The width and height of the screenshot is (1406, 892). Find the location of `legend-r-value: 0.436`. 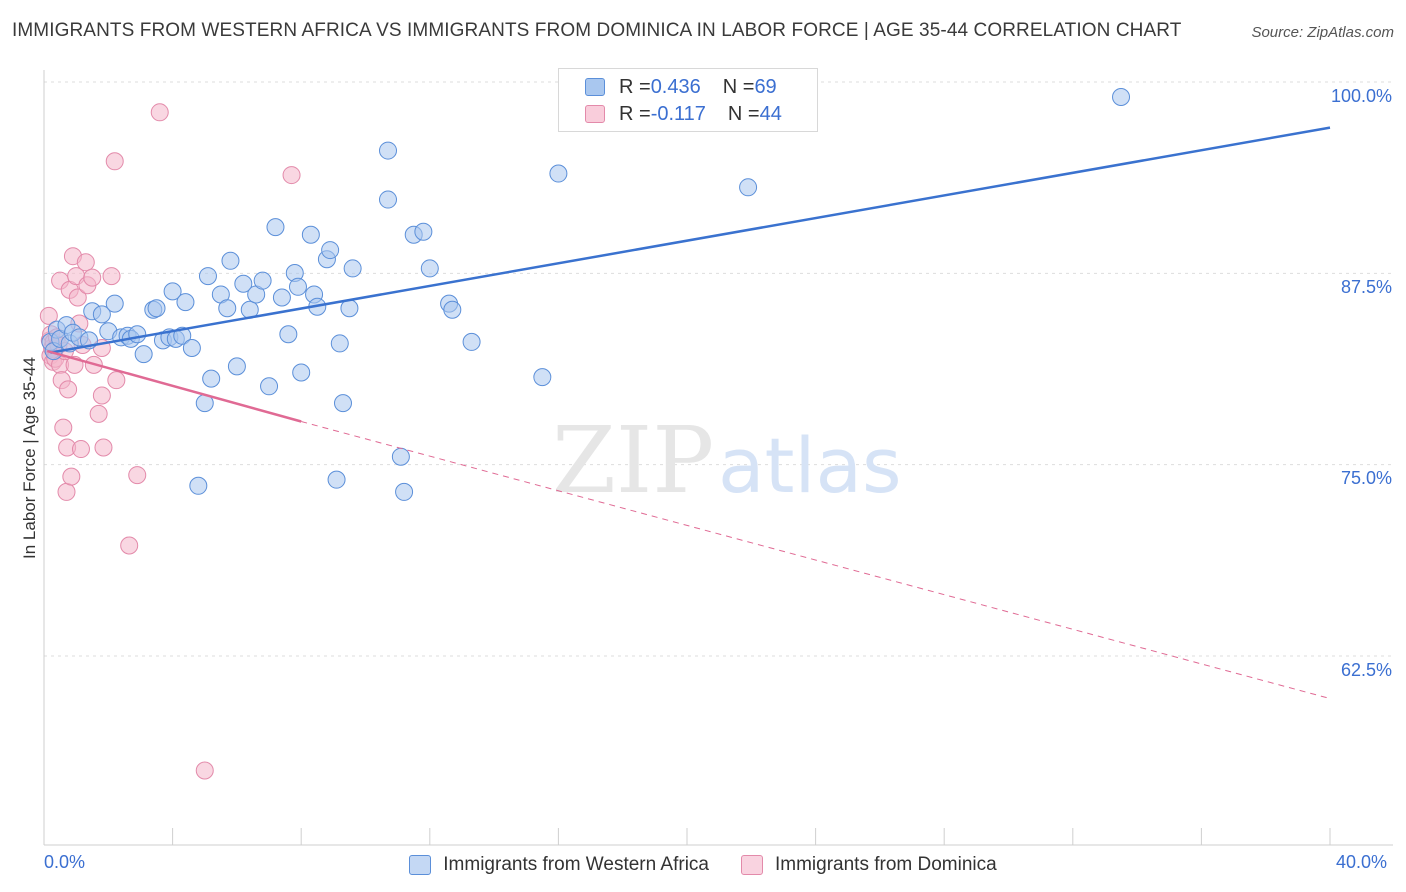

legend-r-value: 0.436 is located at coordinates (675, 86).